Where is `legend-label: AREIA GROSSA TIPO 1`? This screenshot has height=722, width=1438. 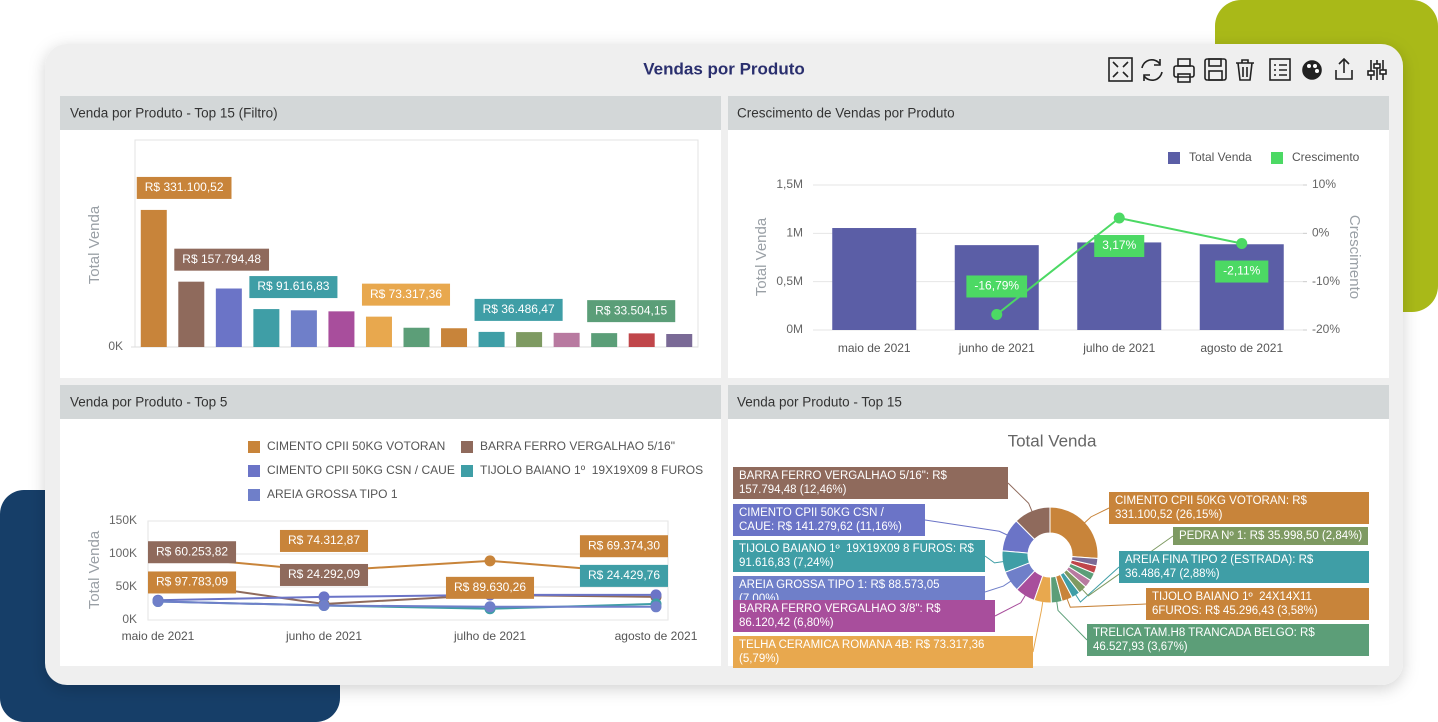
legend-label: AREIA GROSSA TIPO 1 is located at coordinates (332, 494).